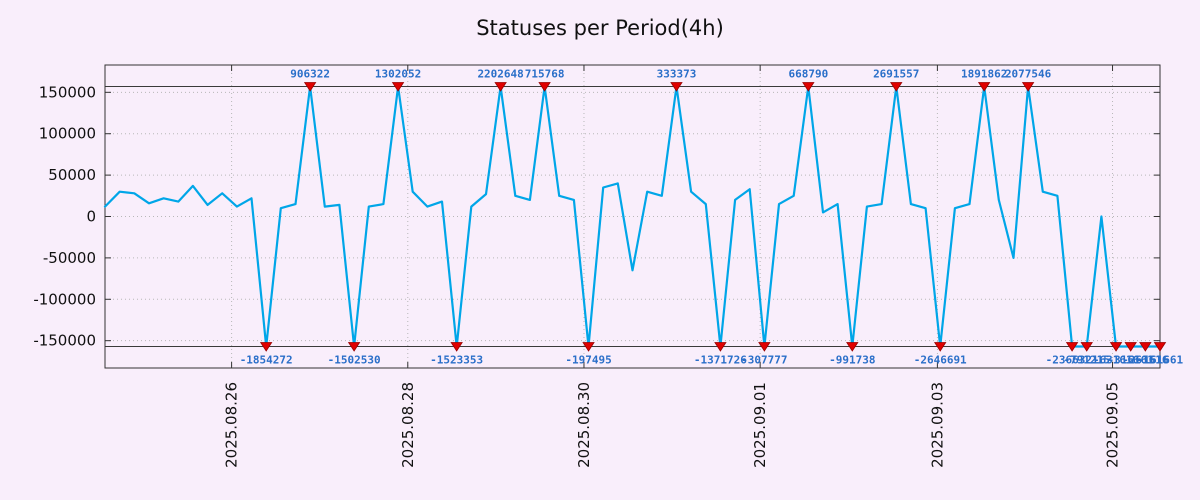  I want to click on y-tick-label: 150000, so click(67, 92).